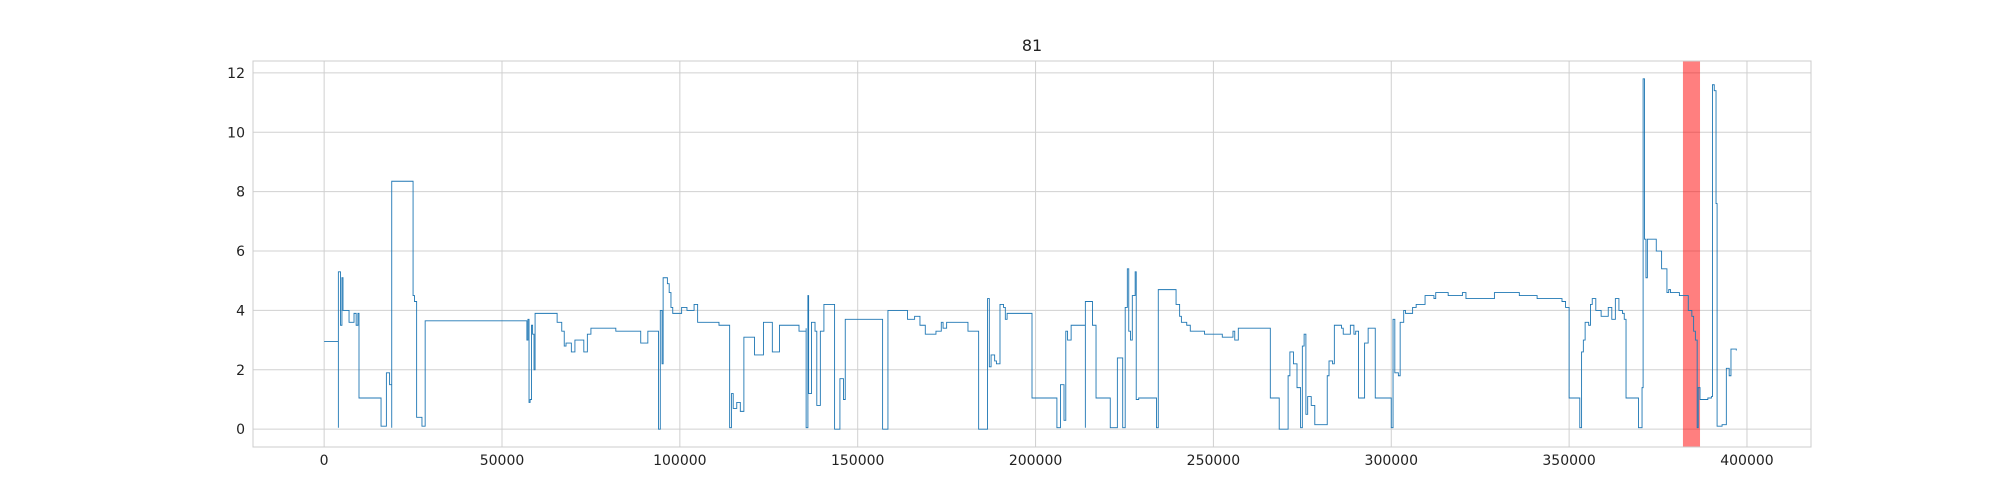 This screenshot has height=500, width=2000. What do you see at coordinates (1746, 461) in the screenshot?
I see `x-tick-label: 400000` at bounding box center [1746, 461].